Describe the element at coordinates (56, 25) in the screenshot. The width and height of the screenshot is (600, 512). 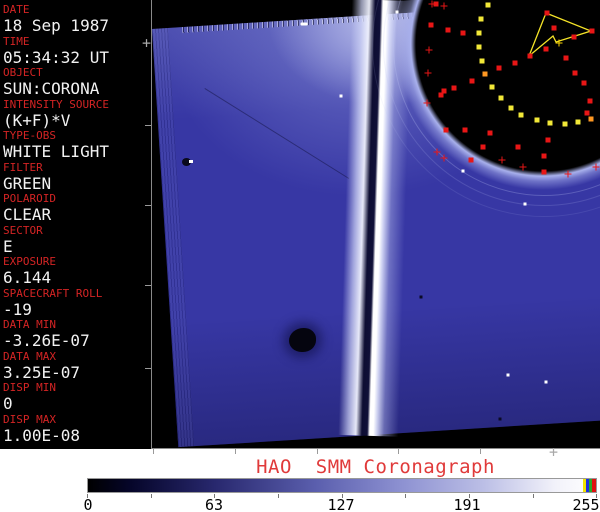
I see `field-value: 18 Sep 1987` at that location.